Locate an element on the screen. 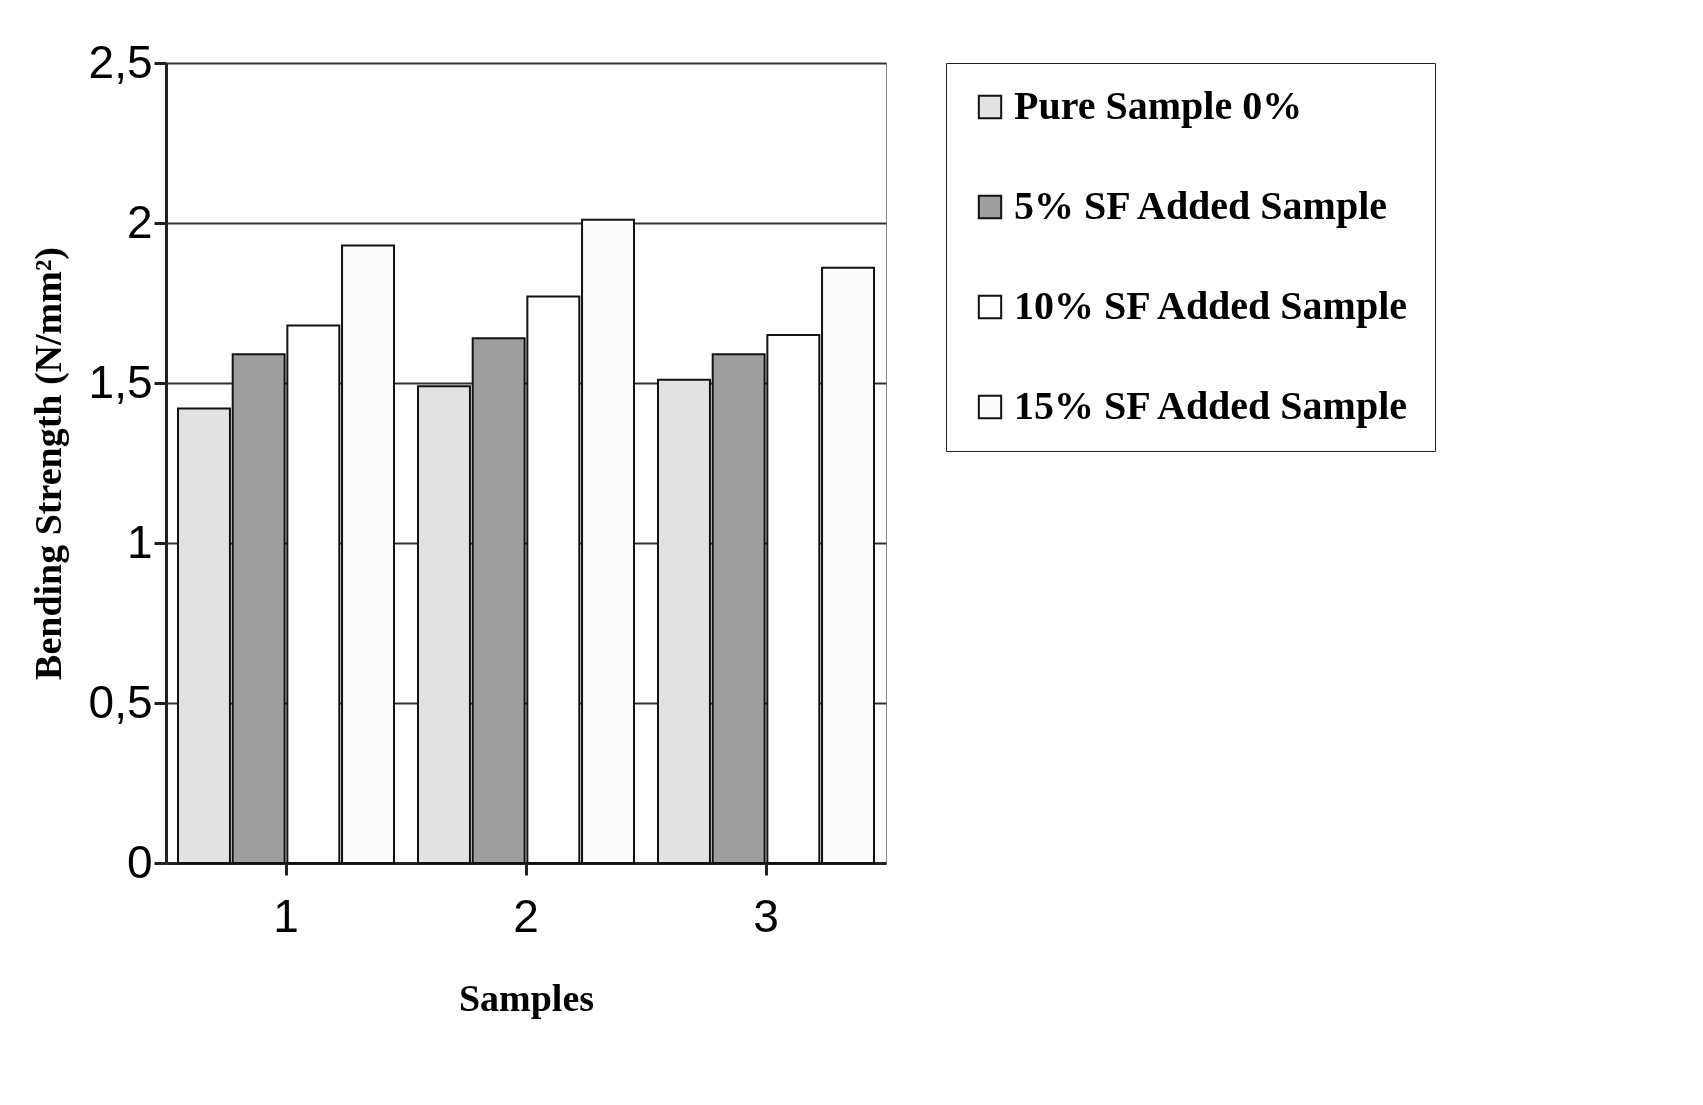 Image resolution: width=1703 pixels, height=1105 pixels. y-tick-label: 1 is located at coordinates (139, 541).